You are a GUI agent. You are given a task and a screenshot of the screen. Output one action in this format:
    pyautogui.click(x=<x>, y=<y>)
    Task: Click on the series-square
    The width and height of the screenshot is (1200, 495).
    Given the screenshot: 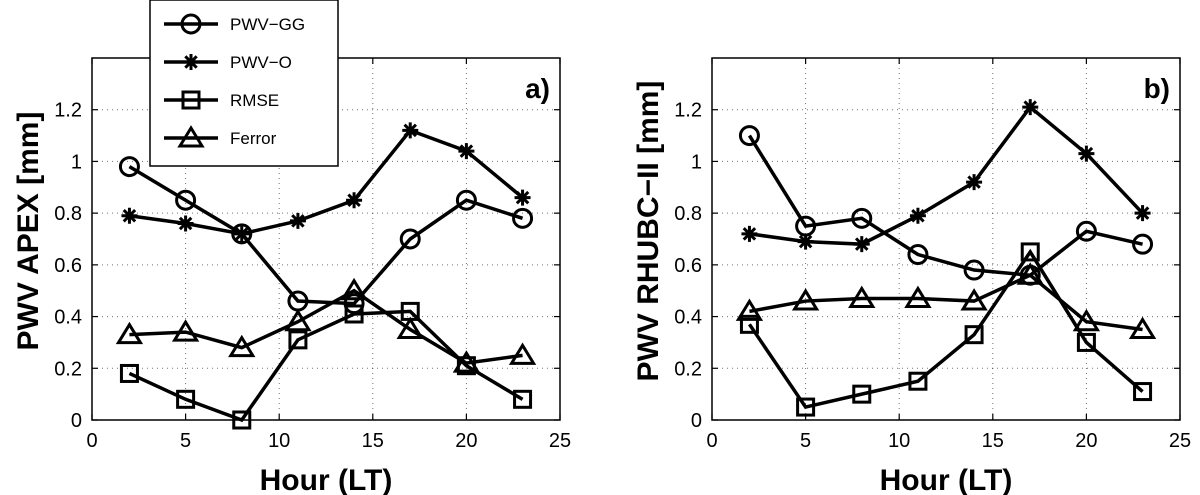 What is the action you would take?
    pyautogui.click(x=326, y=365)
    